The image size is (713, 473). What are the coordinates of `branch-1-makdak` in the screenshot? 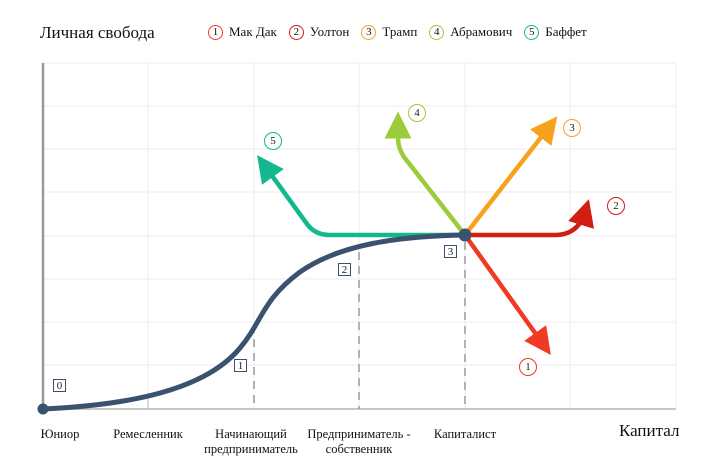 It's located at (507, 294).